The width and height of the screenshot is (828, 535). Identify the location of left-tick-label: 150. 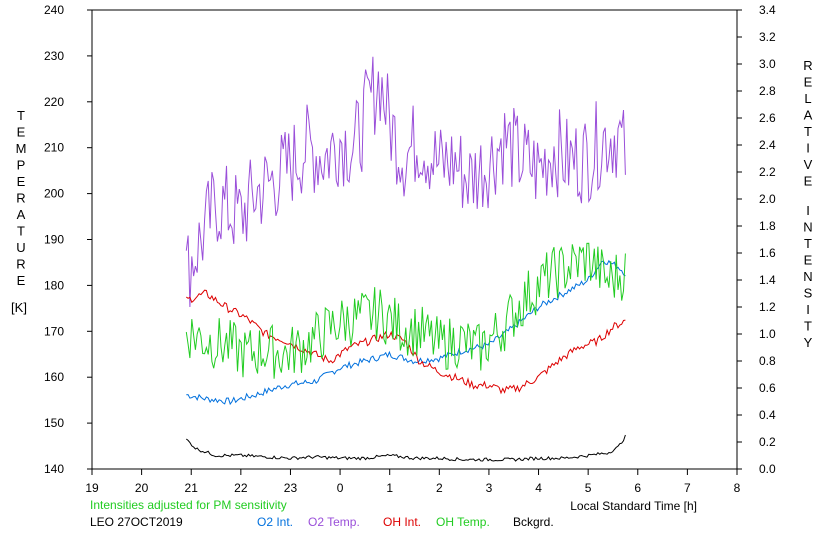
(54, 423).